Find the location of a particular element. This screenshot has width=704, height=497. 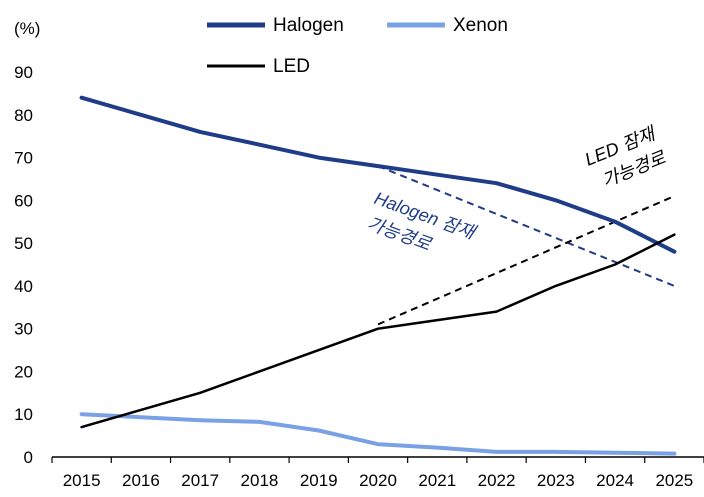

projection-line-led is located at coordinates (526, 260).